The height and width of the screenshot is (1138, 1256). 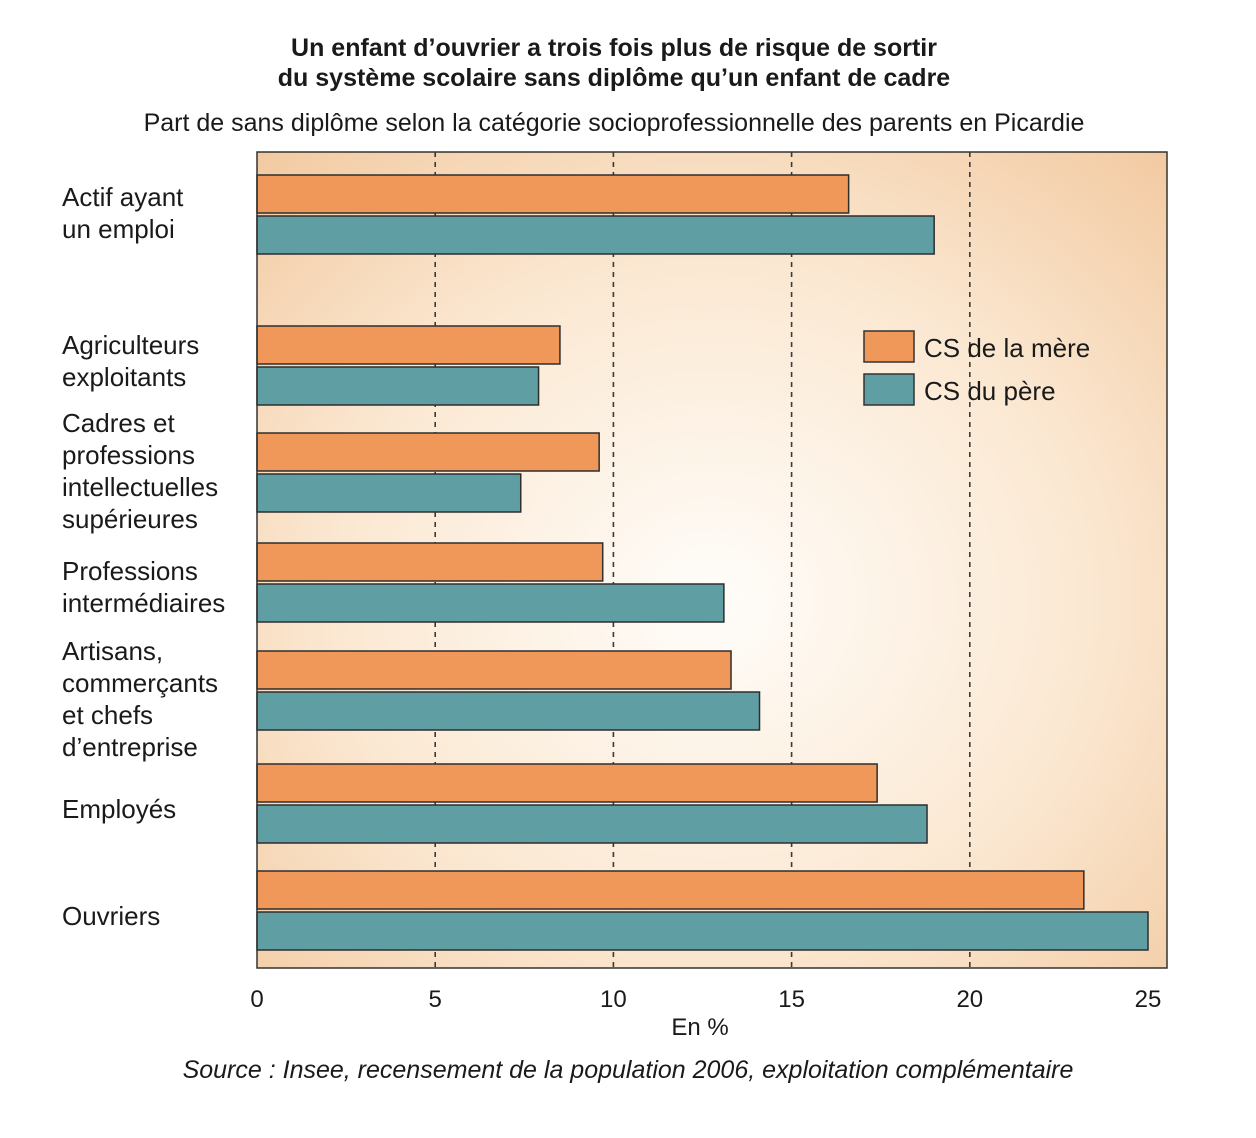 I want to click on legend-label-mere: CS de la mère, so click(x=1007, y=348).